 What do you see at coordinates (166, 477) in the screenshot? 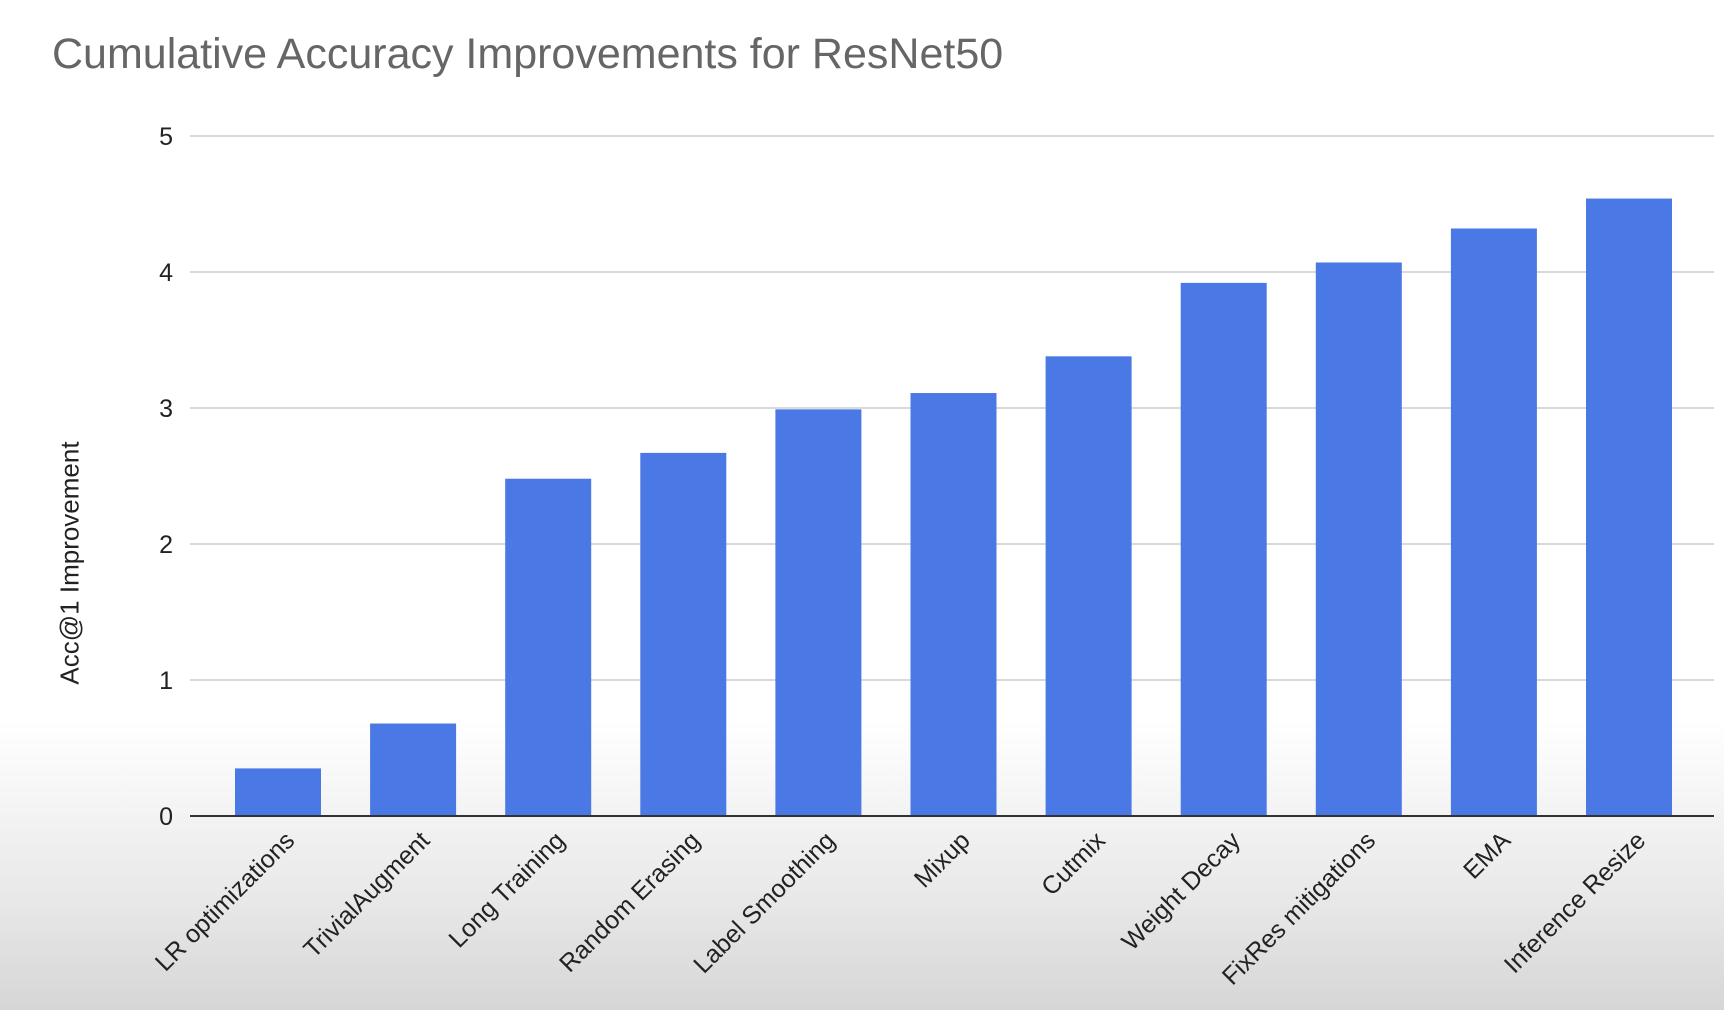
I see `y-tick-labels: 0 1 2 3 4 5` at bounding box center [166, 477].